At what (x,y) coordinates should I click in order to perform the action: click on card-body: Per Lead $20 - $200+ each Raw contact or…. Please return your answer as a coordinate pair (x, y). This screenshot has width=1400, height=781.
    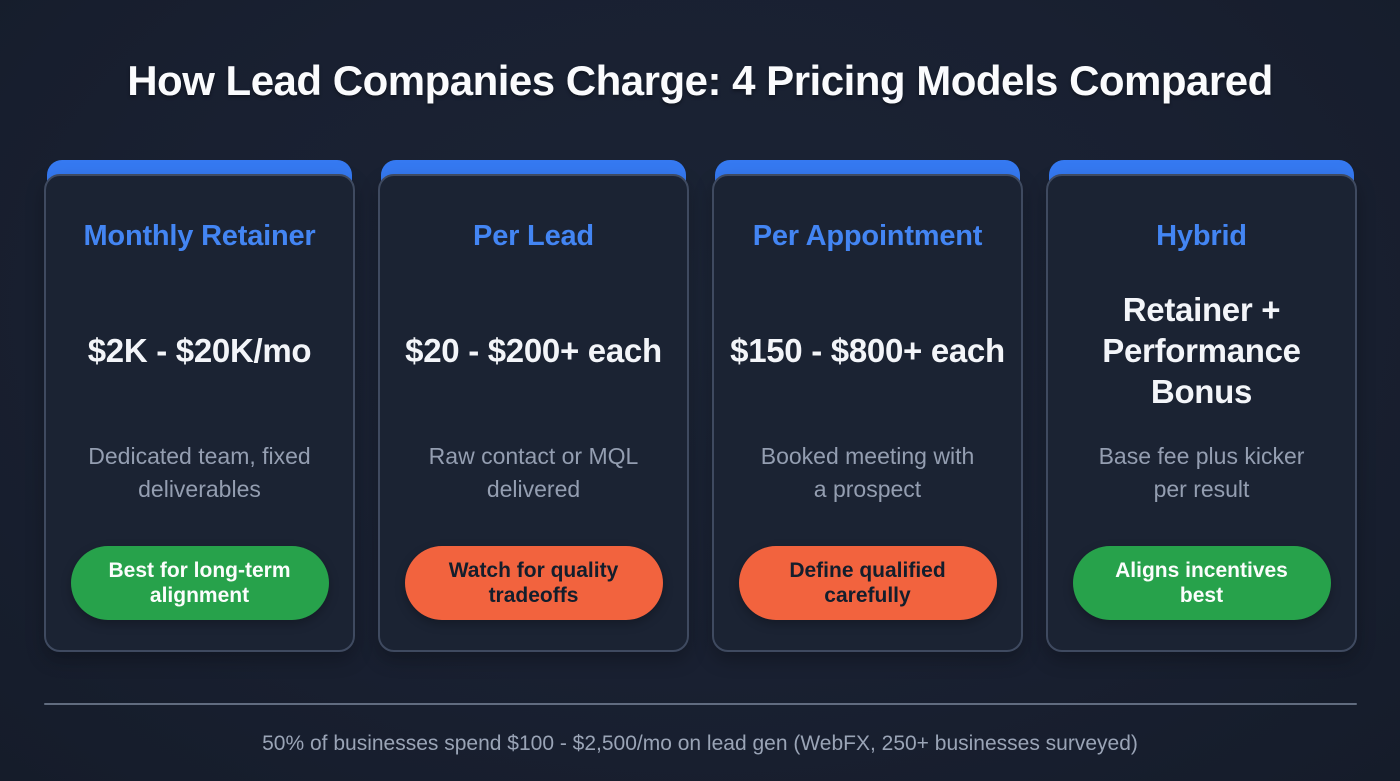
    Looking at the image, I should click on (533, 413).